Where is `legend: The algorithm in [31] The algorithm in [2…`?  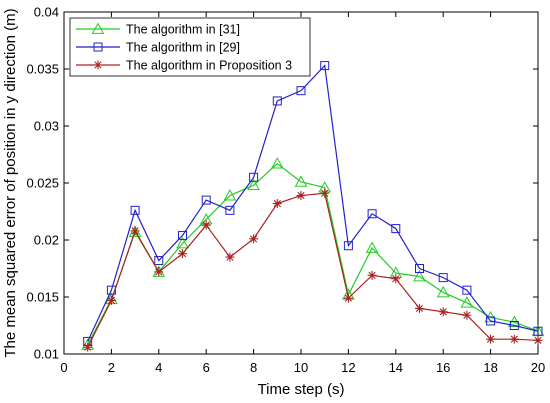
legend: The algorithm in [31] The algorithm in [2… is located at coordinates (190, 47).